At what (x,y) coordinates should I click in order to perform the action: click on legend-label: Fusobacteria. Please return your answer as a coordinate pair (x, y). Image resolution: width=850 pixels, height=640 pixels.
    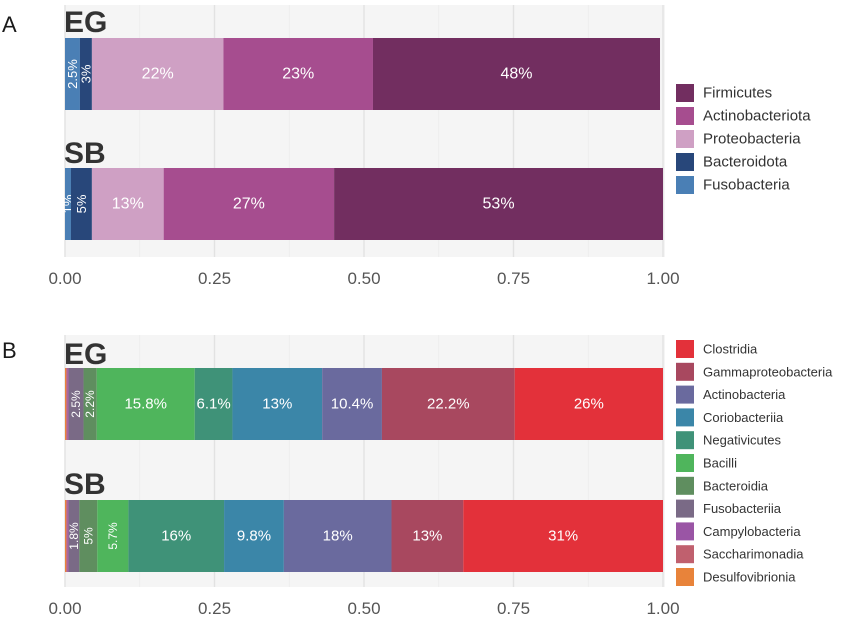
    Looking at the image, I should click on (746, 185).